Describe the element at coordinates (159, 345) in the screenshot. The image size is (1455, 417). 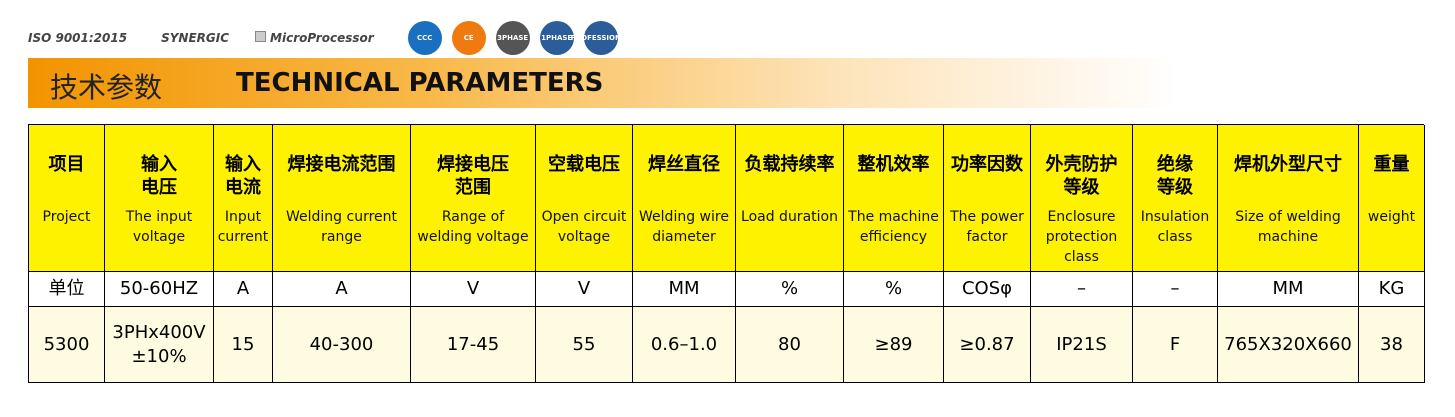
I see `table-cell: 3PHx400V ±10%` at that location.